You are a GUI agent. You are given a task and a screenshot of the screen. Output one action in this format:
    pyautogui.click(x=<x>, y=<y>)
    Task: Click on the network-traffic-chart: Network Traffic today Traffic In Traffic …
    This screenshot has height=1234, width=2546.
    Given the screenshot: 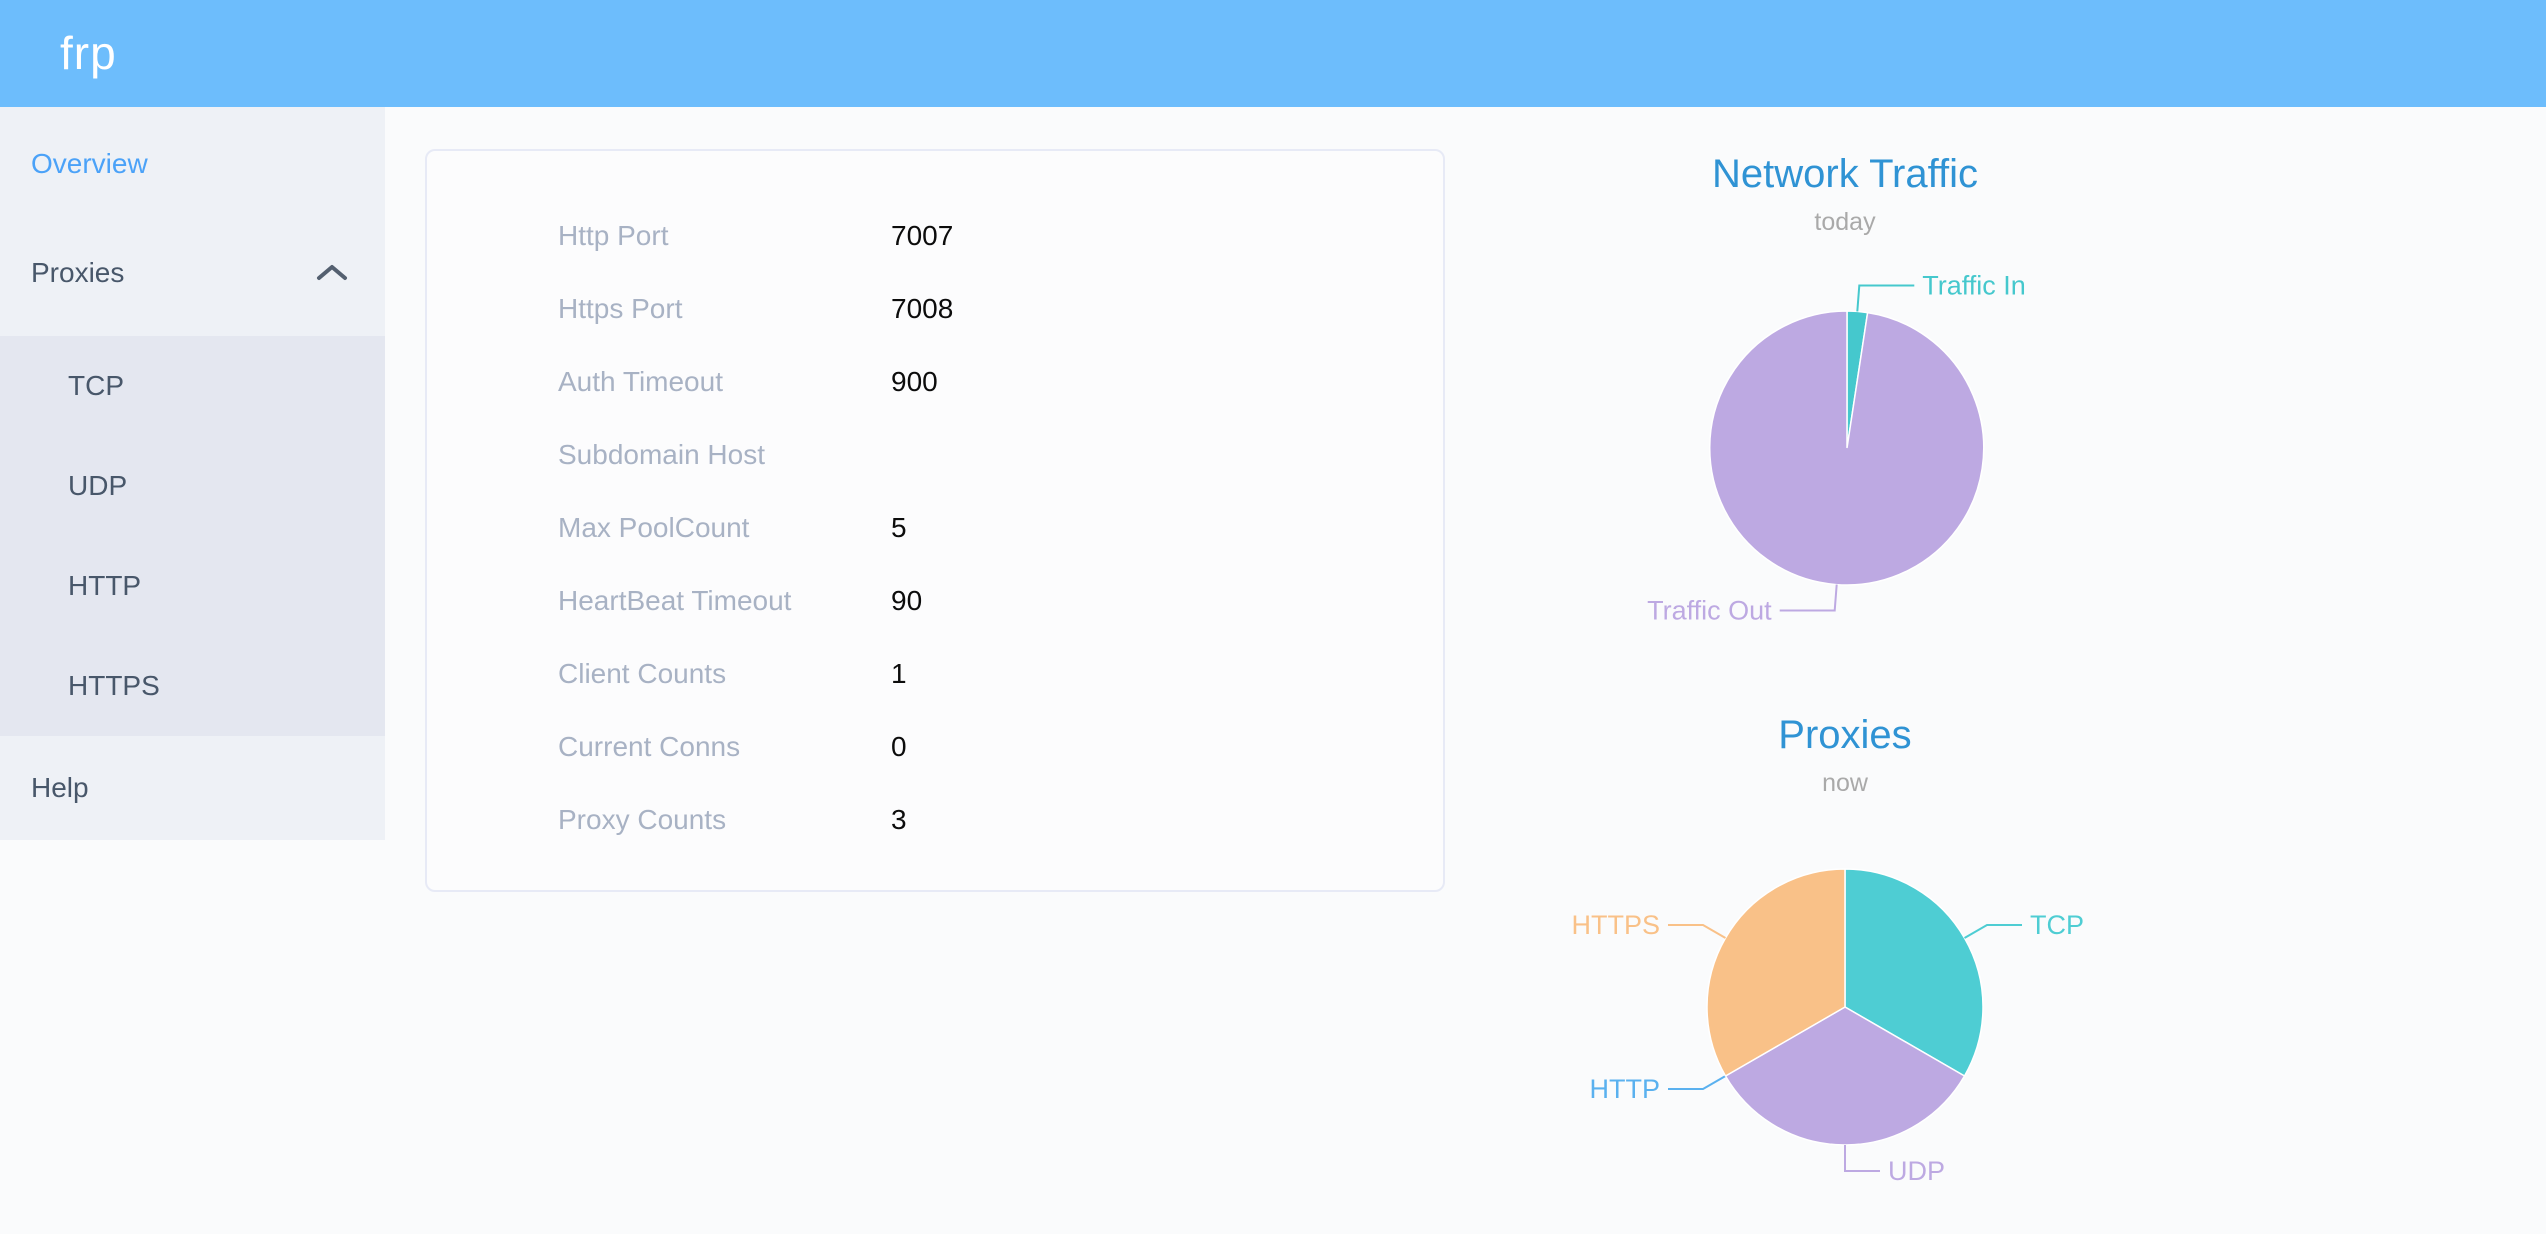 What is the action you would take?
    pyautogui.click(x=1845, y=426)
    